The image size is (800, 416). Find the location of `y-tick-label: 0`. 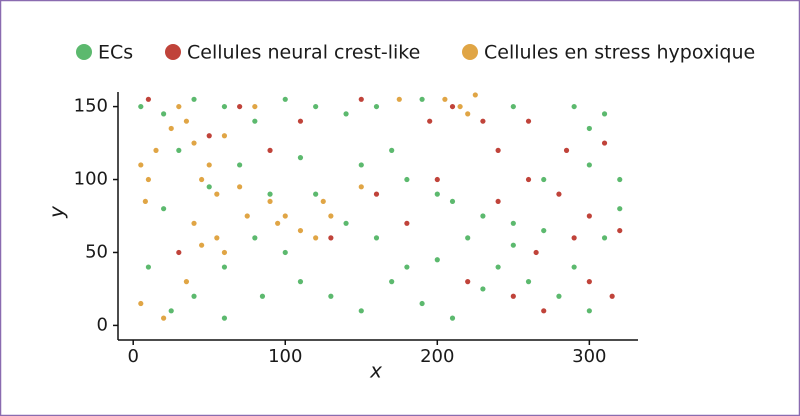

y-tick-label: 0 is located at coordinates (102, 324).